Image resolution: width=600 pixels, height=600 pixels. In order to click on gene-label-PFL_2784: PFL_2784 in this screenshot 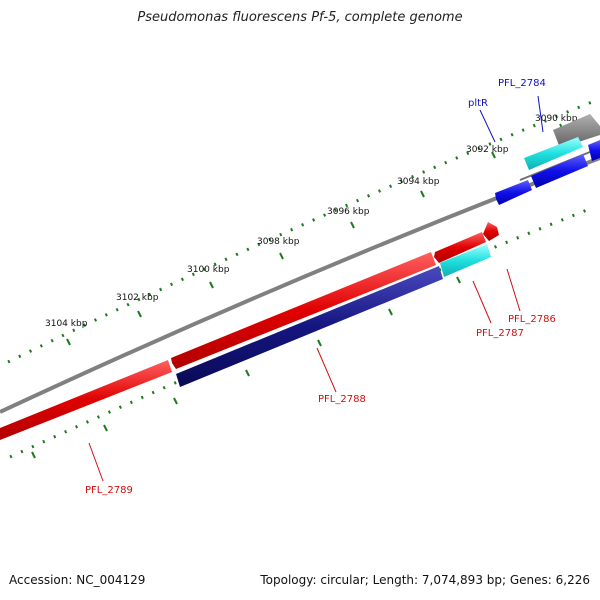, I will do `click(522, 83)`.